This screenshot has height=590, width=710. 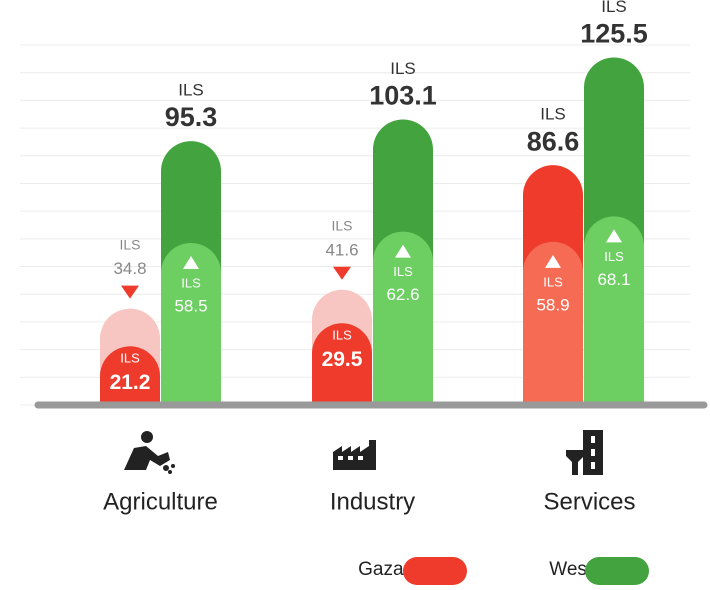 I want to click on value-label: 21.2, so click(x=130, y=382).